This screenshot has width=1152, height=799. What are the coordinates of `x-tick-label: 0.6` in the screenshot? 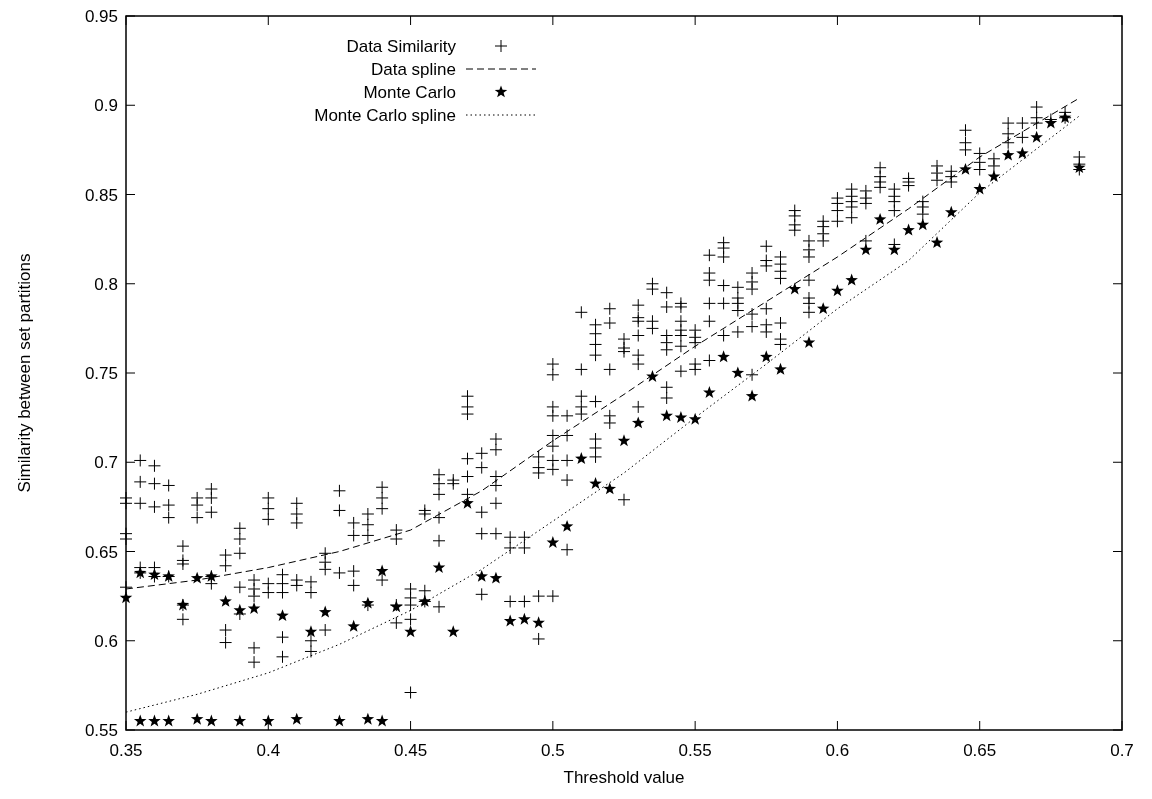 It's located at (837, 750).